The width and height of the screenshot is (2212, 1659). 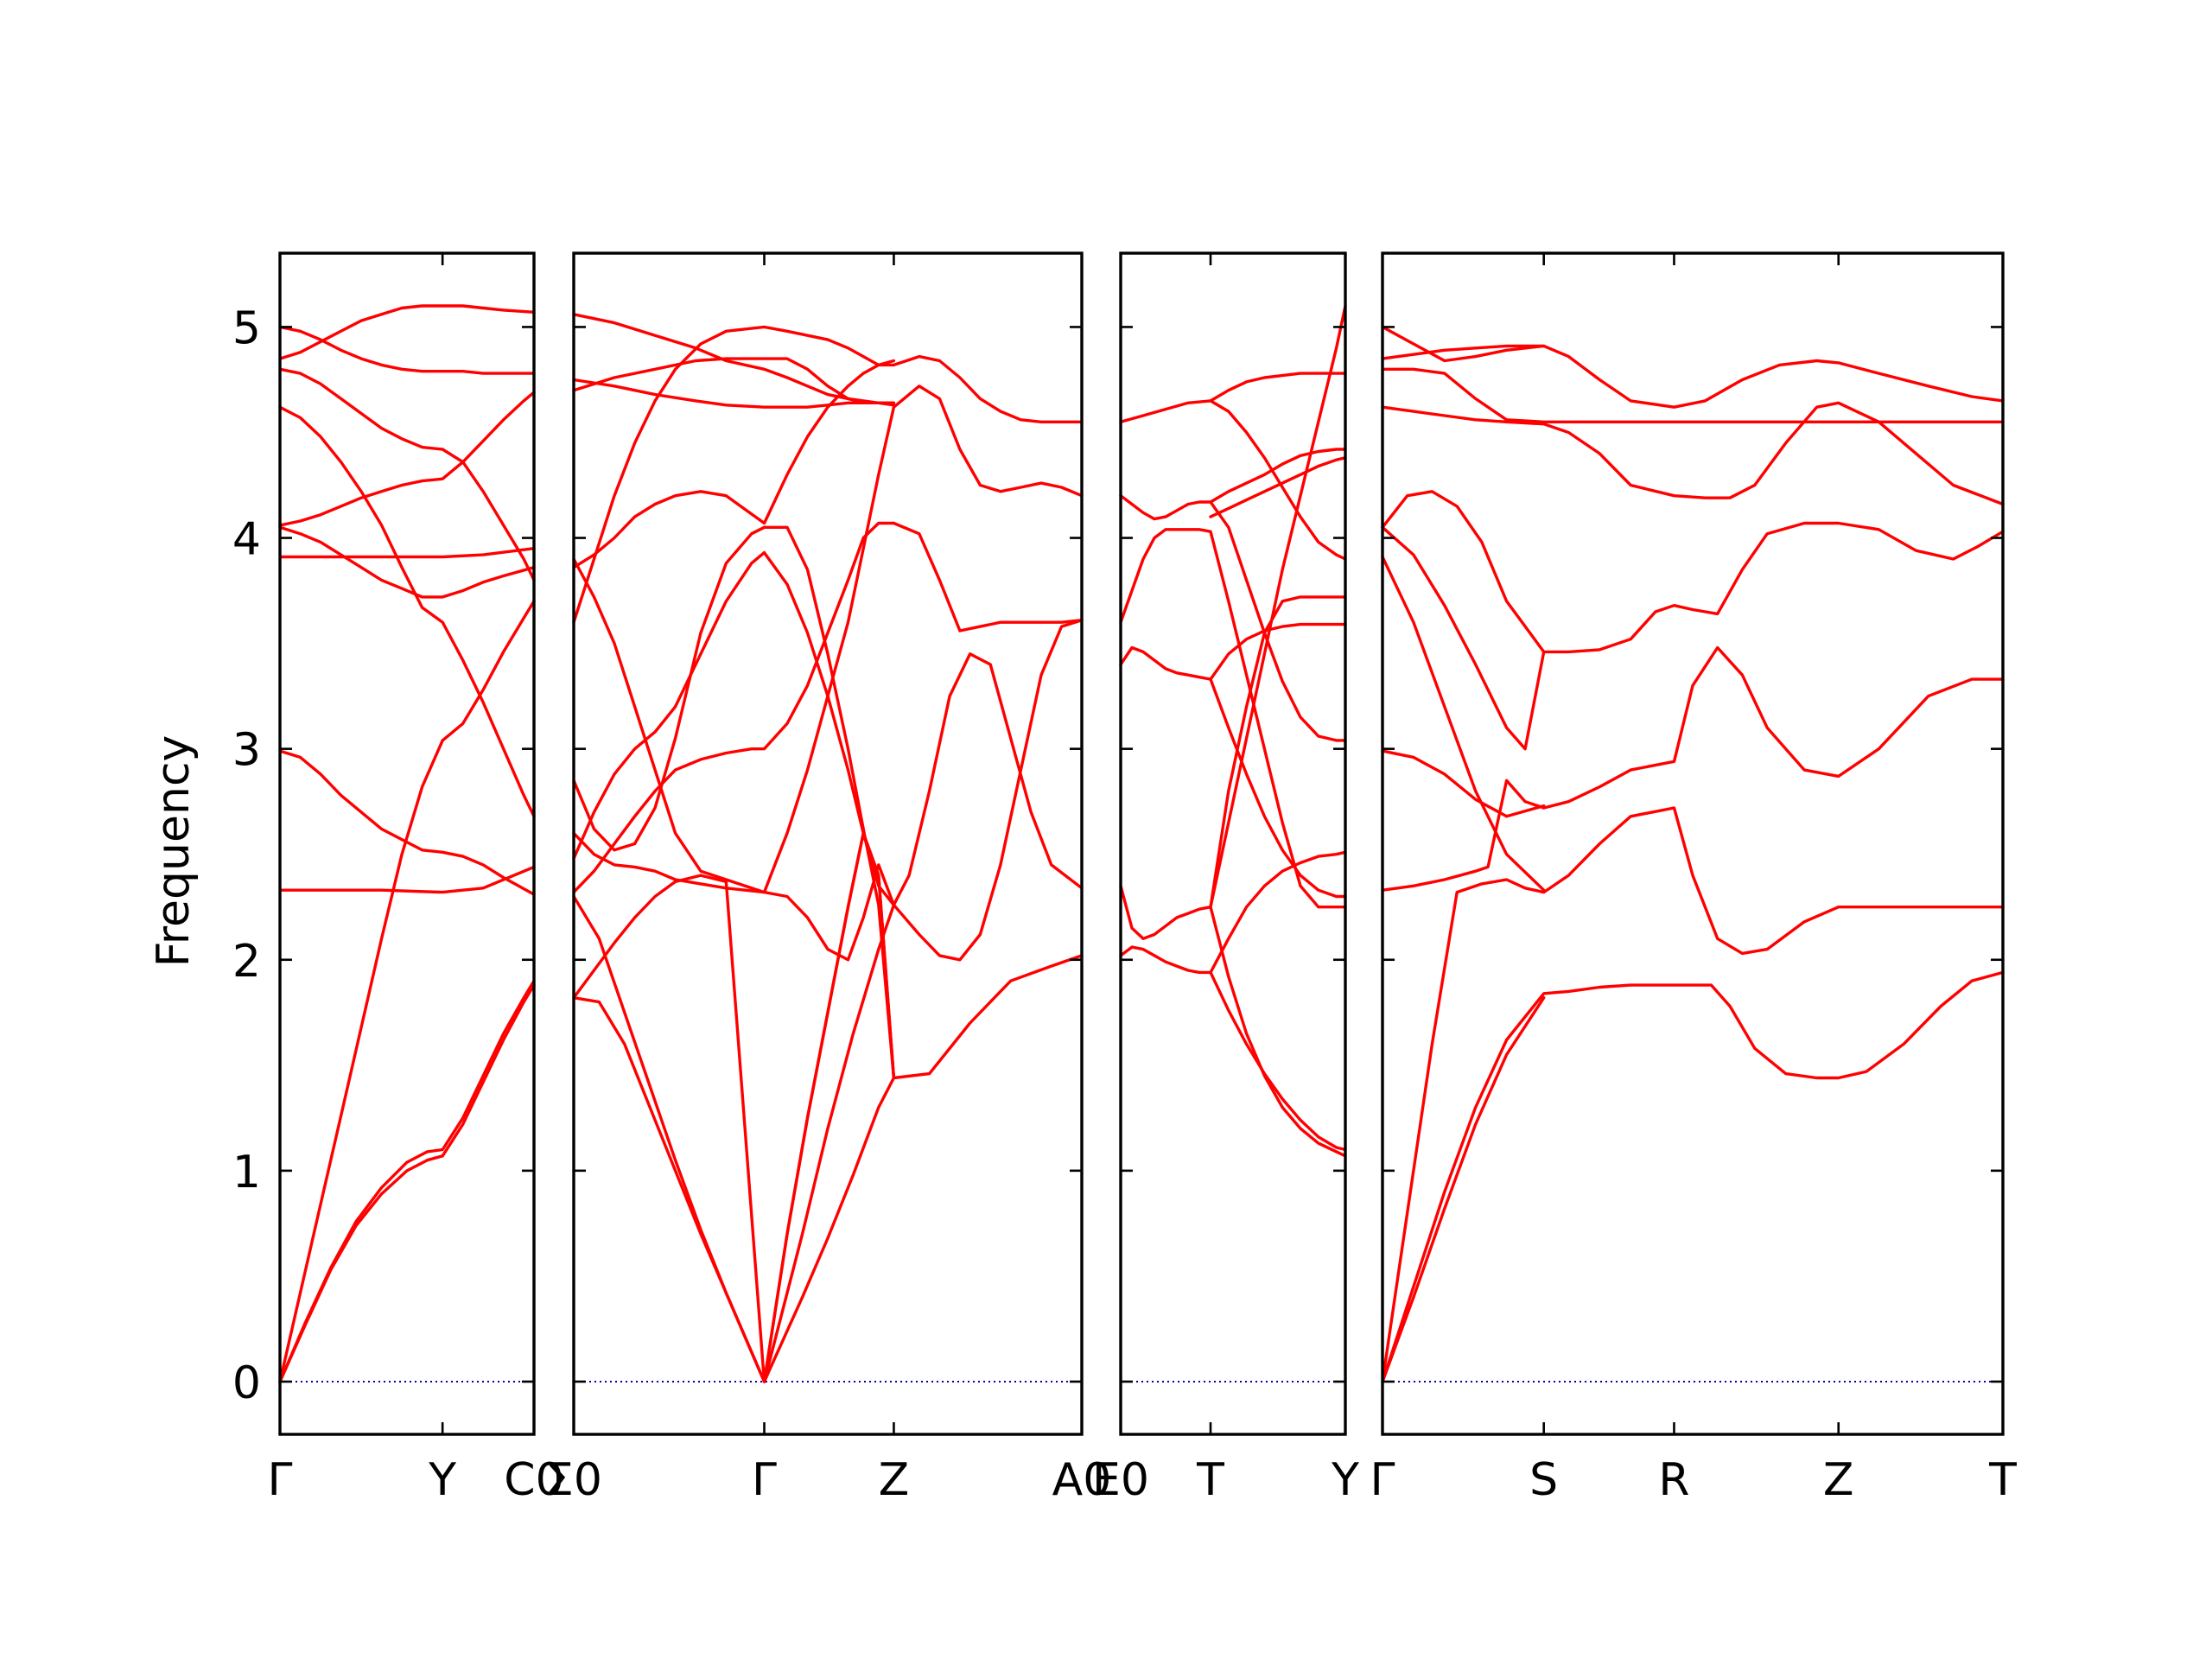 What do you see at coordinates (1673, 1480) in the screenshot?
I see `x-tick-label: R` at bounding box center [1673, 1480].